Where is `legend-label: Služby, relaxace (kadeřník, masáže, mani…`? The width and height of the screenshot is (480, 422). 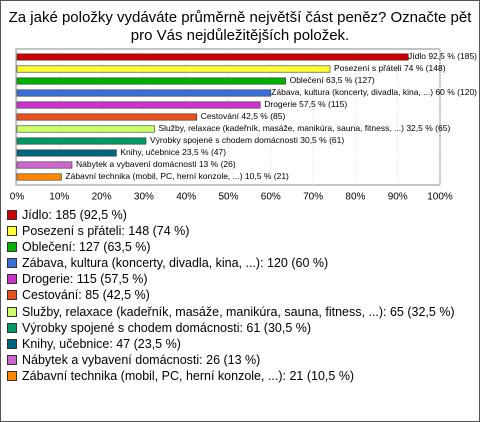 legend-label: Služby, relaxace (kadeřník, masáže, mani… is located at coordinates (238, 311).